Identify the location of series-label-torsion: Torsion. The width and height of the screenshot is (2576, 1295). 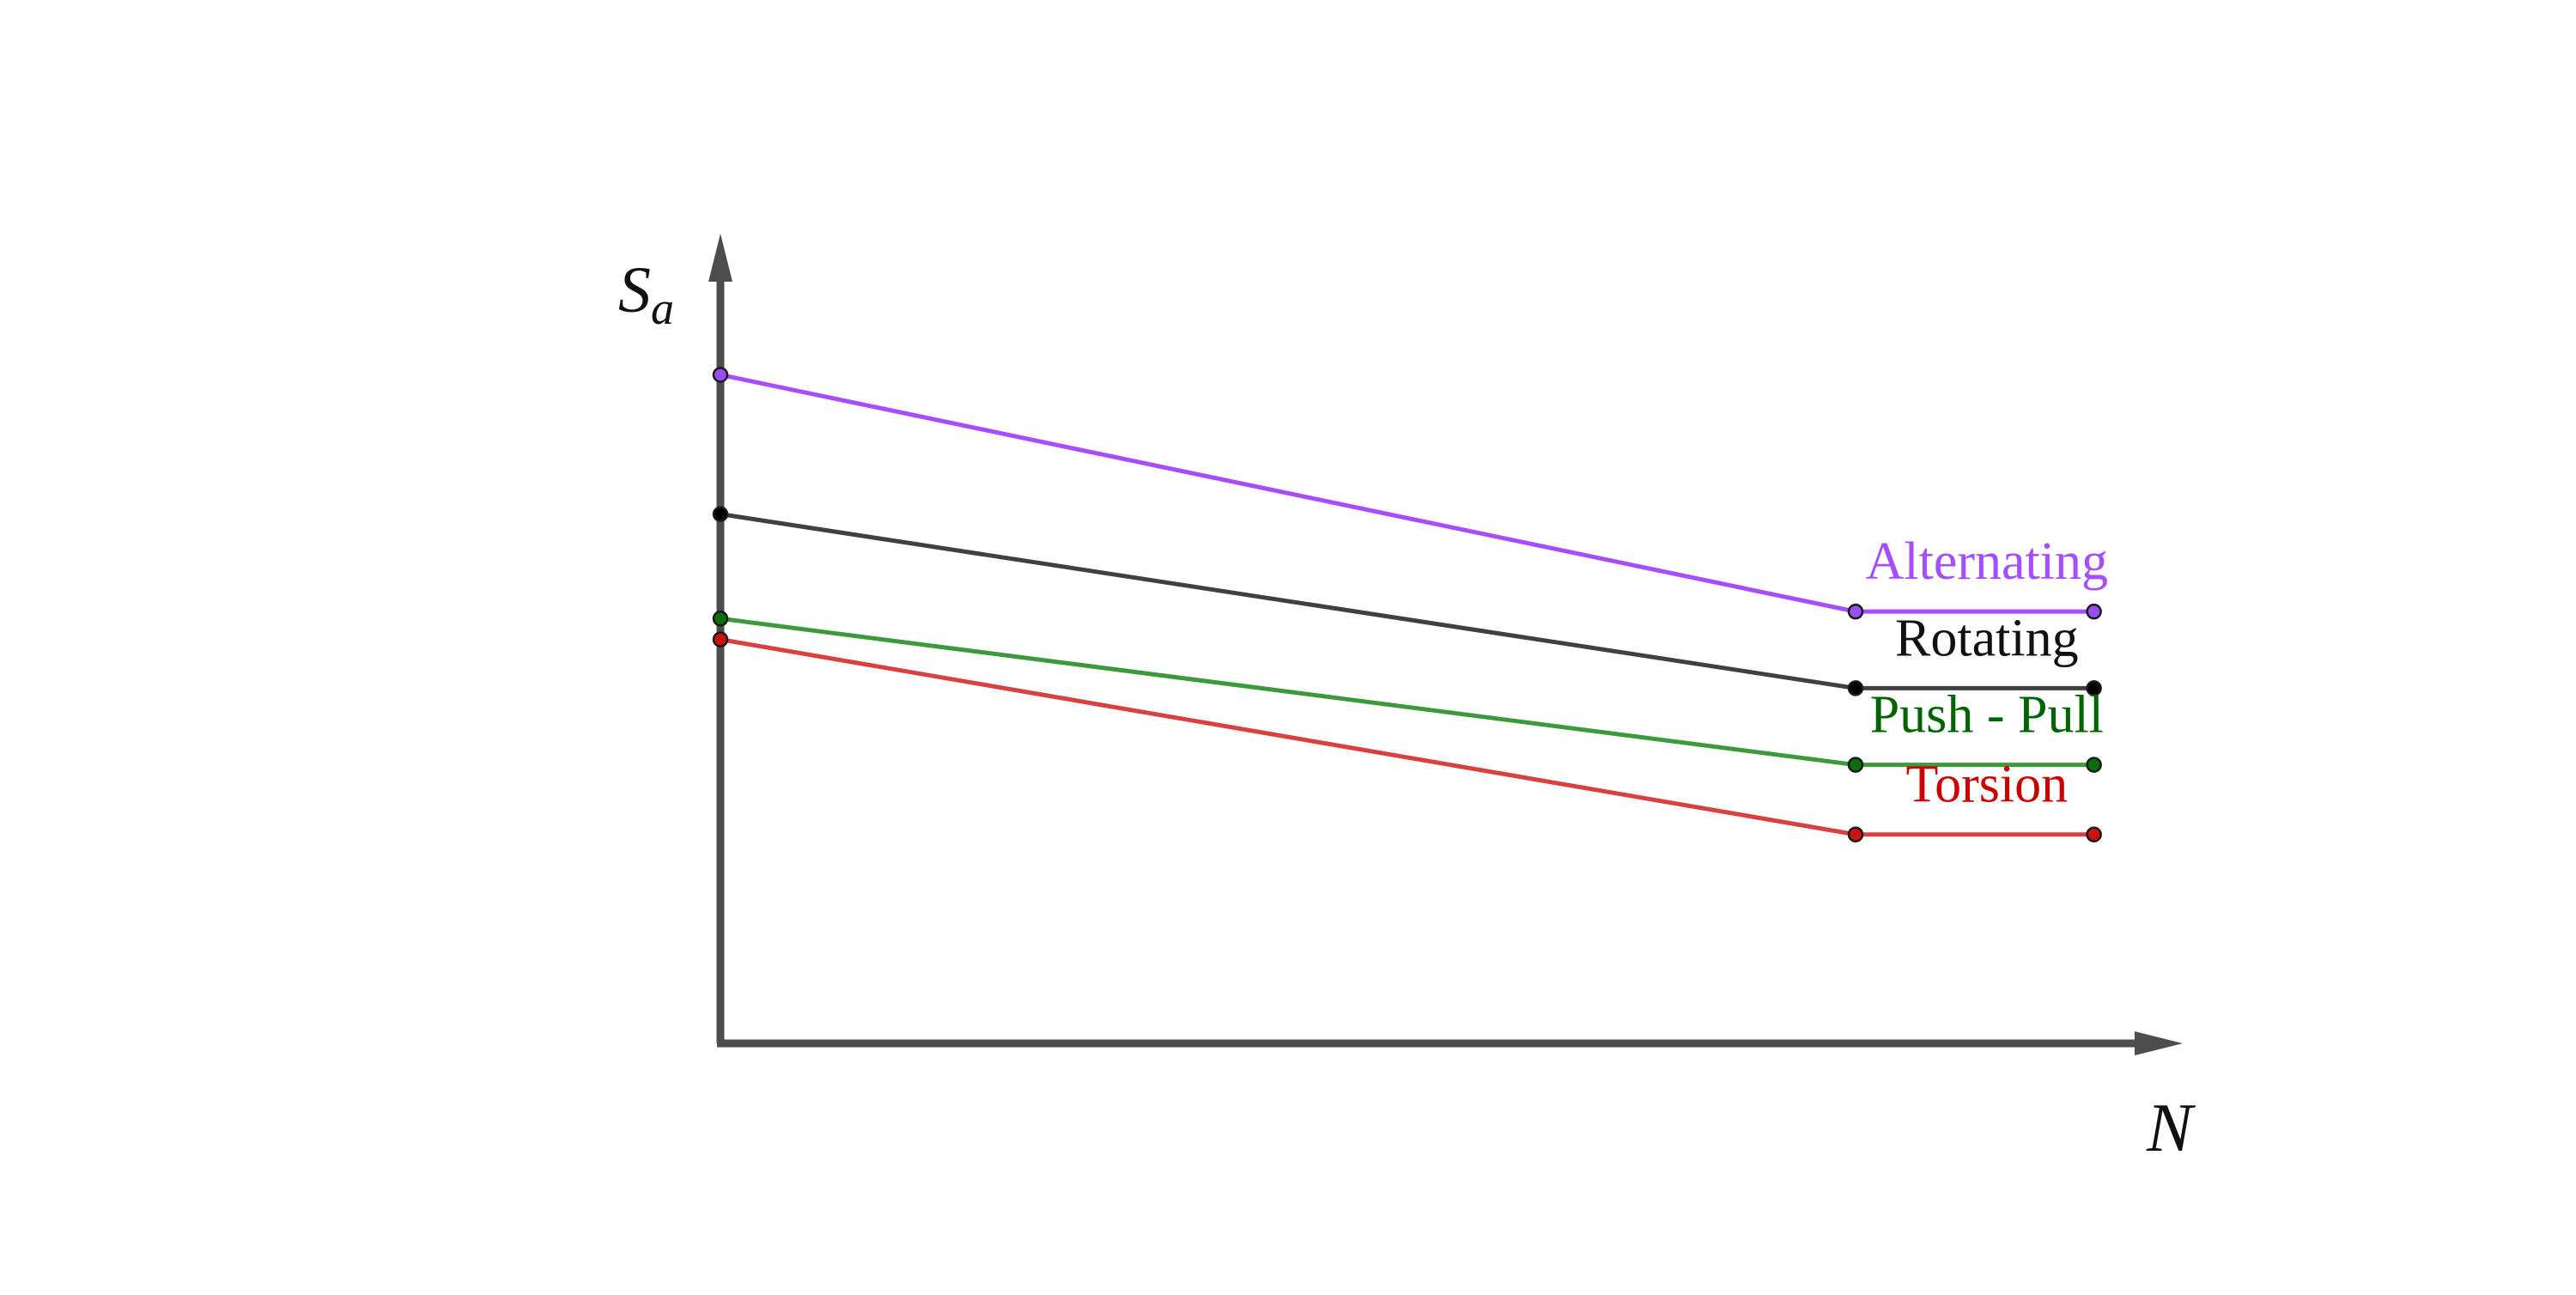
(1988, 785).